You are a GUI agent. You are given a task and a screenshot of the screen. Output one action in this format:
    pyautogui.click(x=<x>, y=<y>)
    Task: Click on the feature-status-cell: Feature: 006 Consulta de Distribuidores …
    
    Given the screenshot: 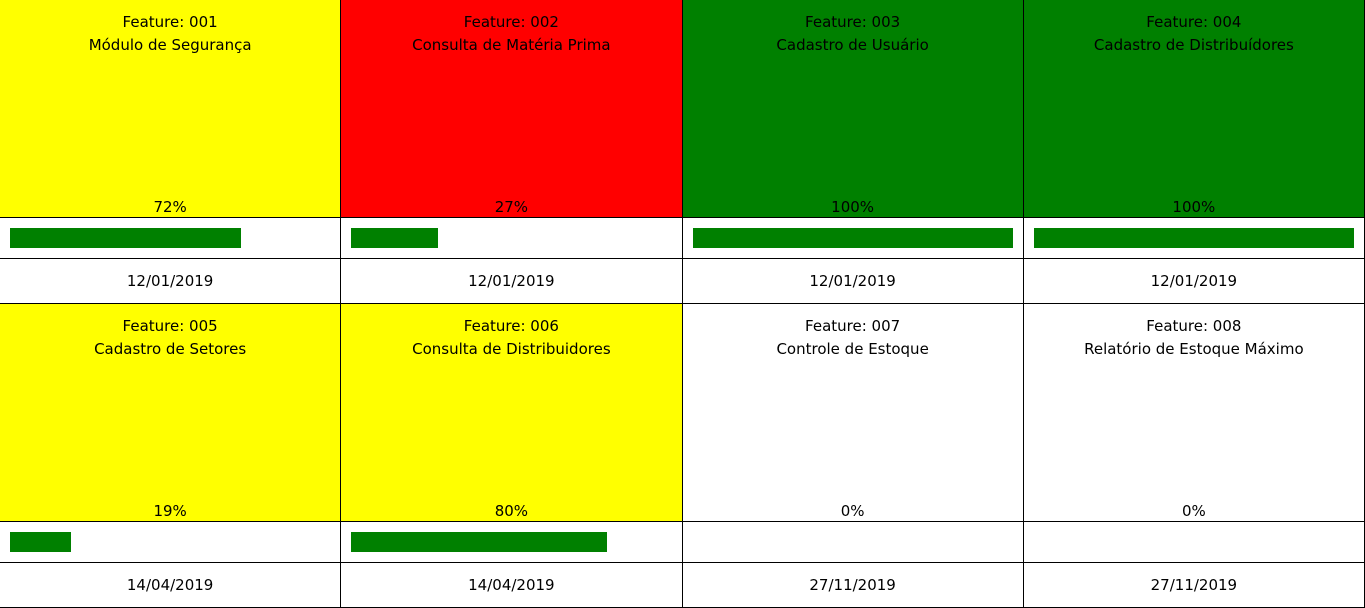 What is the action you would take?
    pyautogui.click(x=511, y=413)
    